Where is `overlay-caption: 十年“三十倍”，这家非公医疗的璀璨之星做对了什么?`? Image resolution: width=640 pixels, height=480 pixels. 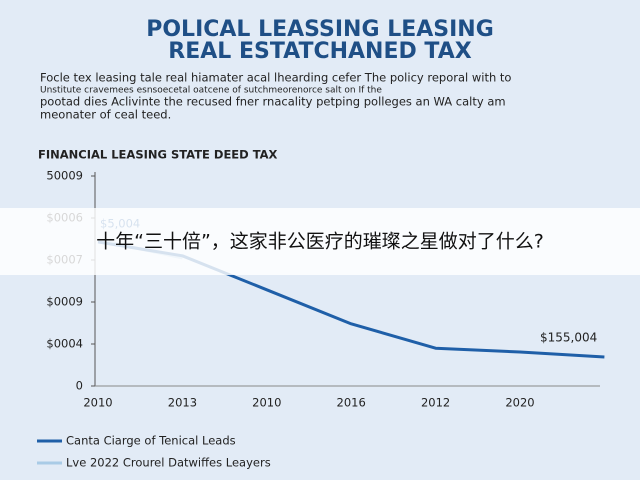
overlay-caption: 十年“三十倍”，这家非公医疗的璀璨之星做对了什么? is located at coordinates (320, 242).